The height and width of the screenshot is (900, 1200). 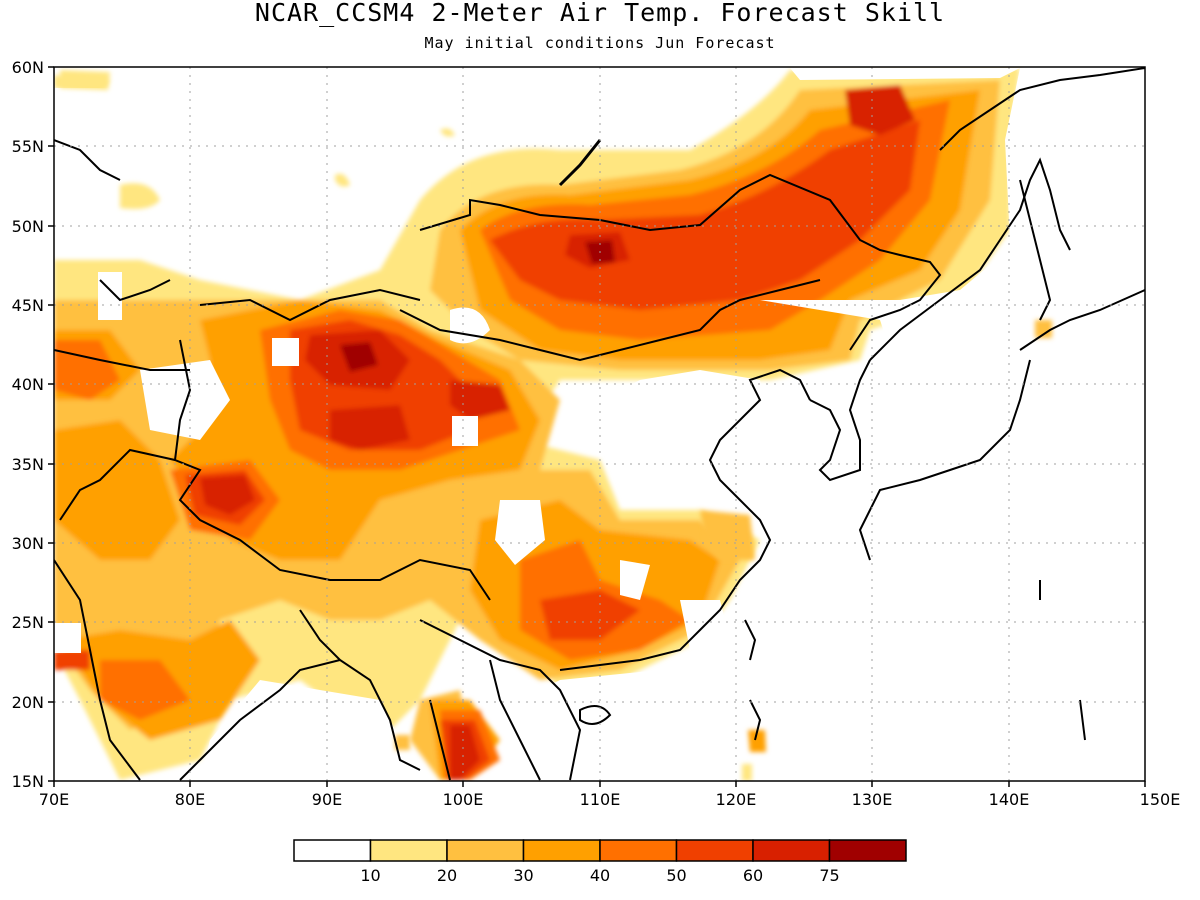 What do you see at coordinates (327, 799) in the screenshot?
I see `x-tick-label: 90E` at bounding box center [327, 799].